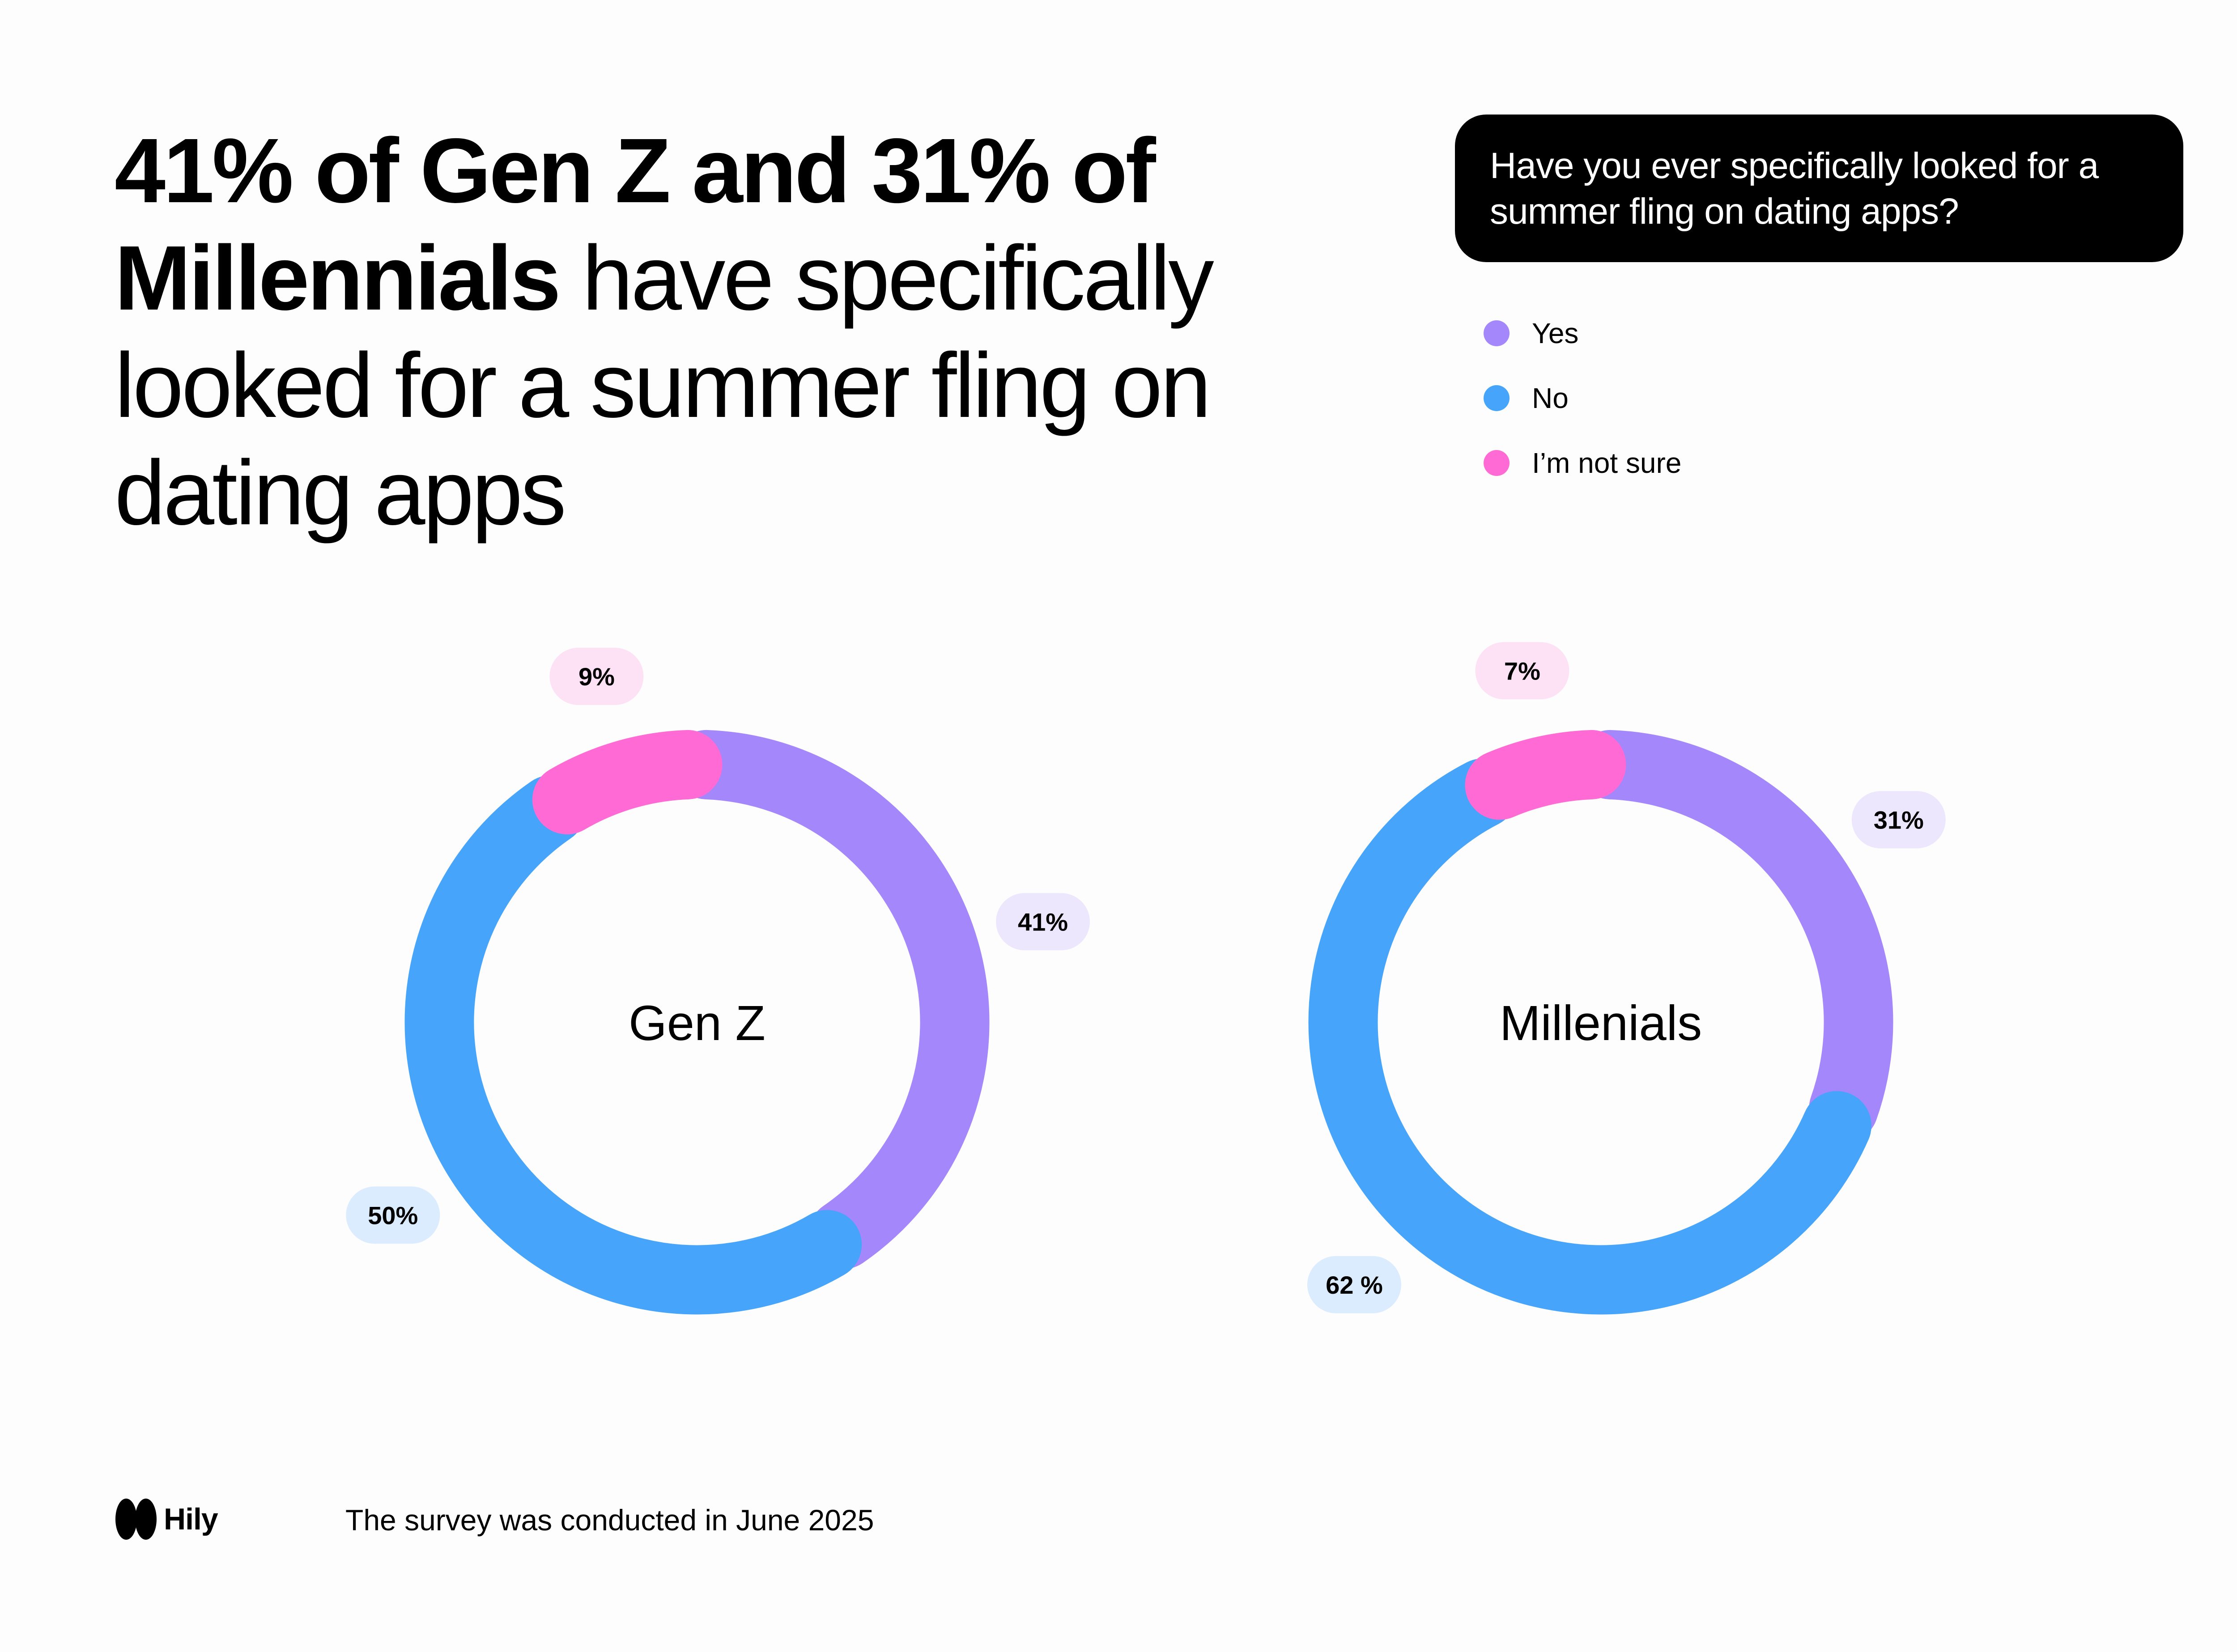 This screenshot has height=1652, width=2237. Describe the element at coordinates (1734, 936) in the screenshot. I see `donut-2-slice-yes` at that location.